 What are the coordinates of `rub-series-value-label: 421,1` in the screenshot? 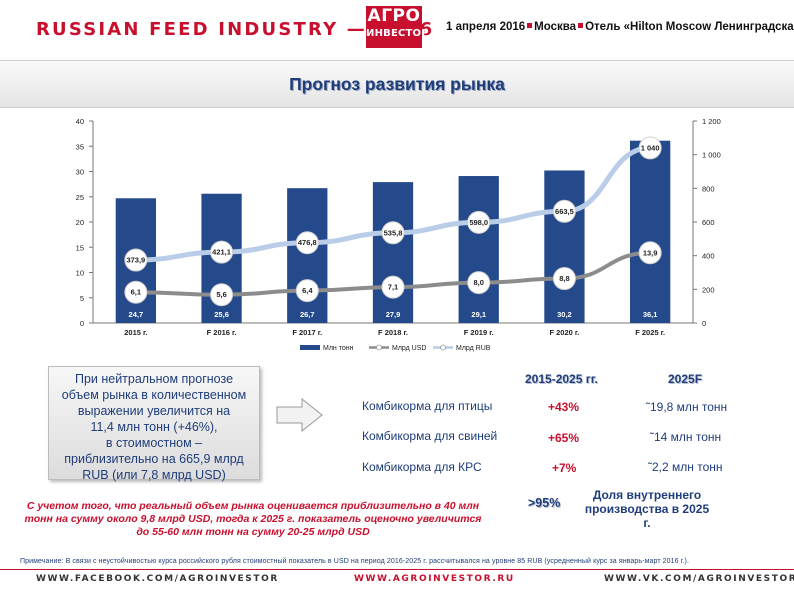 It's located at (221, 252).